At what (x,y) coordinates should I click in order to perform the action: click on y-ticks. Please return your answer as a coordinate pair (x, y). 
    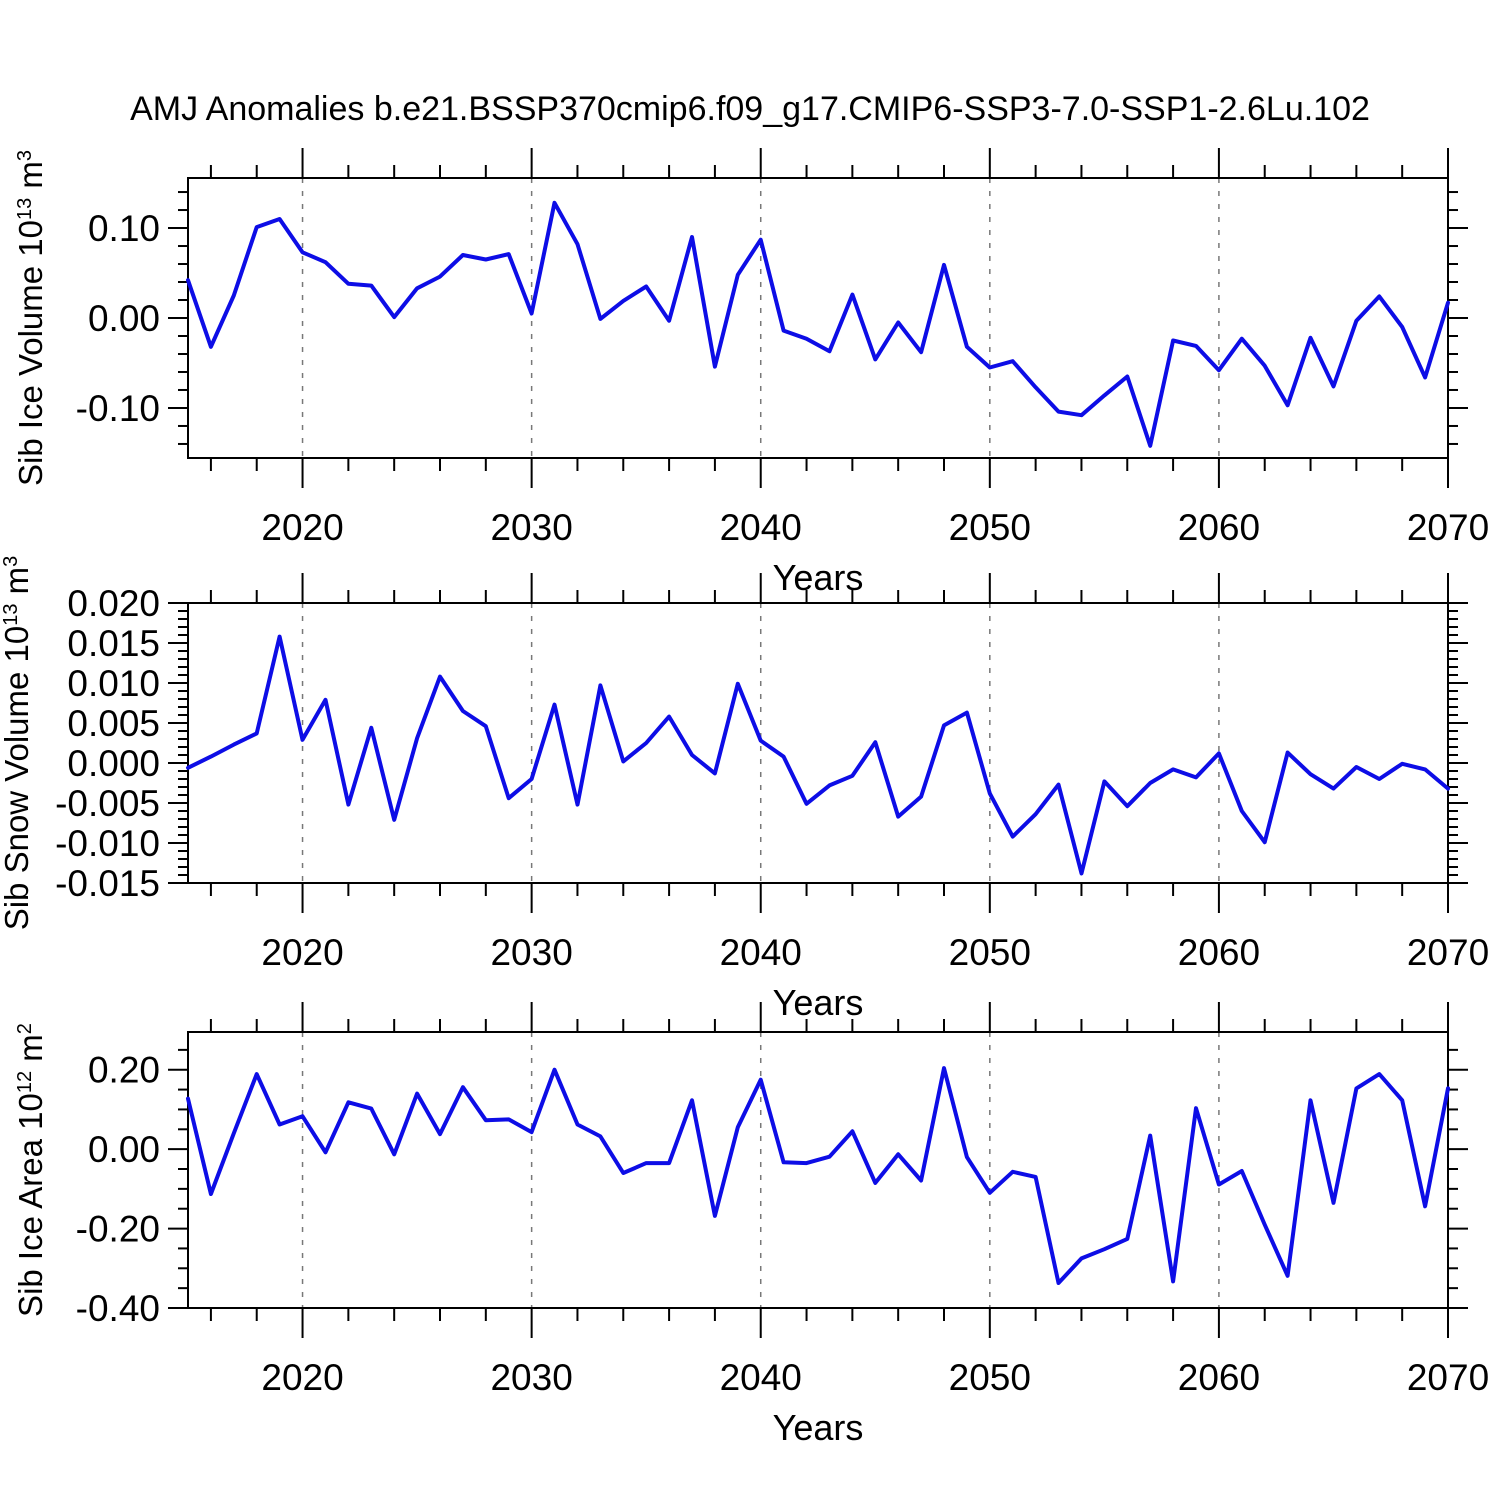
    Looking at the image, I should click on (818, 318).